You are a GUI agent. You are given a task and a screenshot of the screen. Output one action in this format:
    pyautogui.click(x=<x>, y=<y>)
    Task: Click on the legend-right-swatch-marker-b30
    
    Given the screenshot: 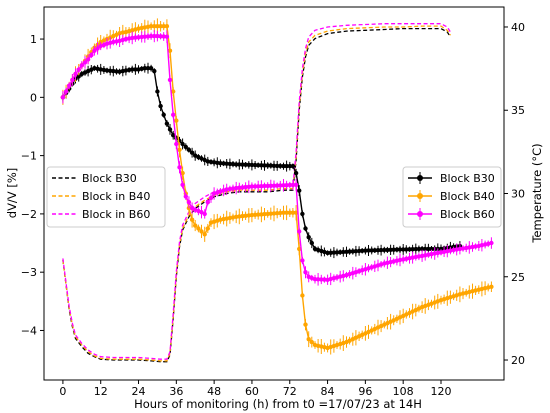 What is the action you would take?
    pyautogui.click(x=420, y=178)
    